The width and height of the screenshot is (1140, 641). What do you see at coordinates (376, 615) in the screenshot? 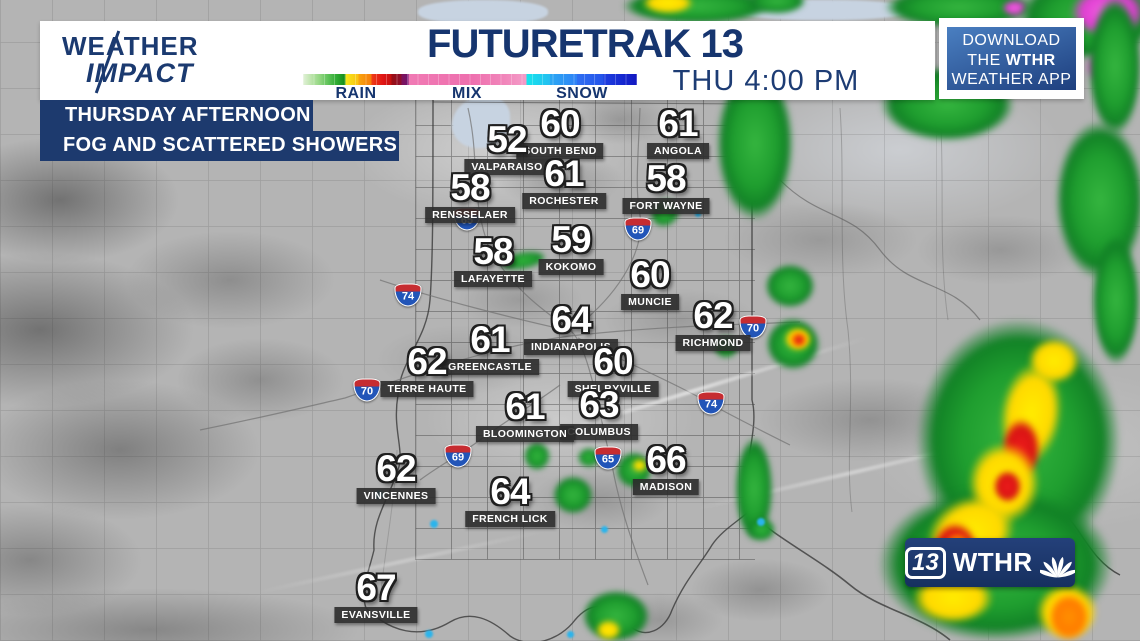
I see `station-city-label: EVANSVILLE` at bounding box center [376, 615].